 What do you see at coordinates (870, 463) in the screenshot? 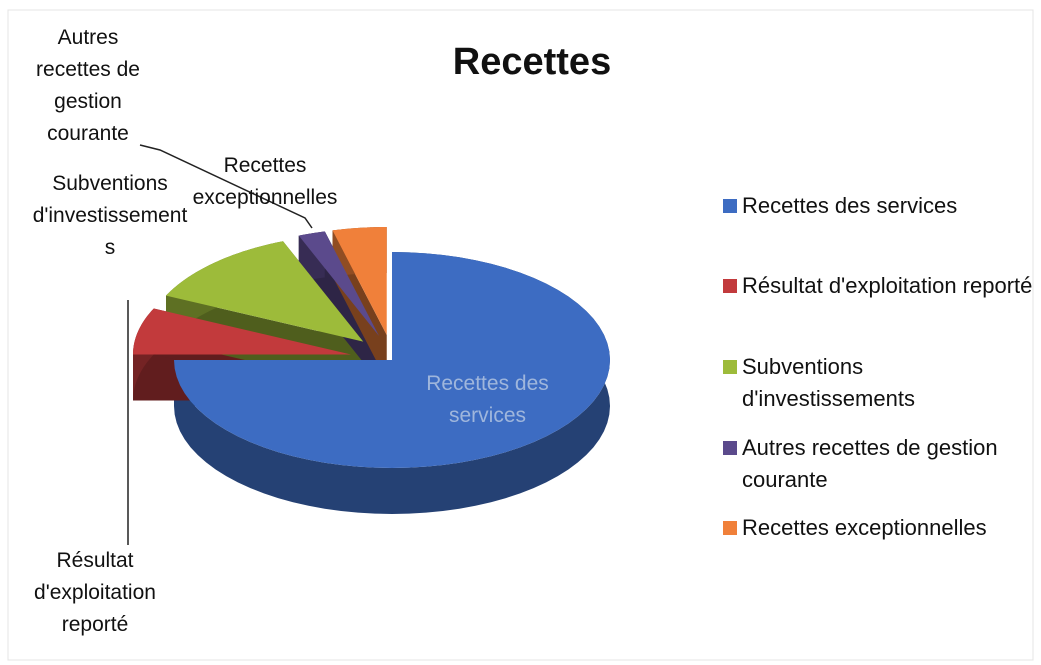
I see `legend-label: Autres recettes de gestion courante` at bounding box center [870, 463].